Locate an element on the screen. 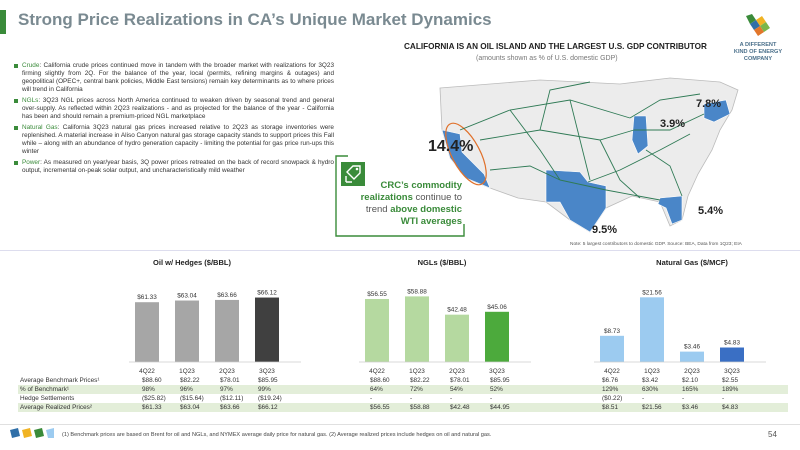 The height and width of the screenshot is (450, 800). footer-logo-mark is located at coordinates (32, 433).